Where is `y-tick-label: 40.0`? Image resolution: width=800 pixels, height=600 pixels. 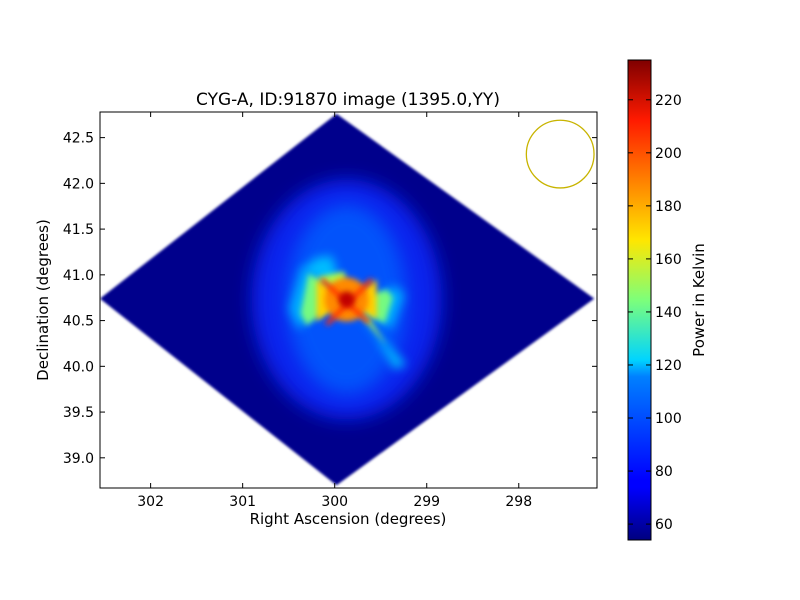 y-tick-label: 40.0 is located at coordinates (78, 367).